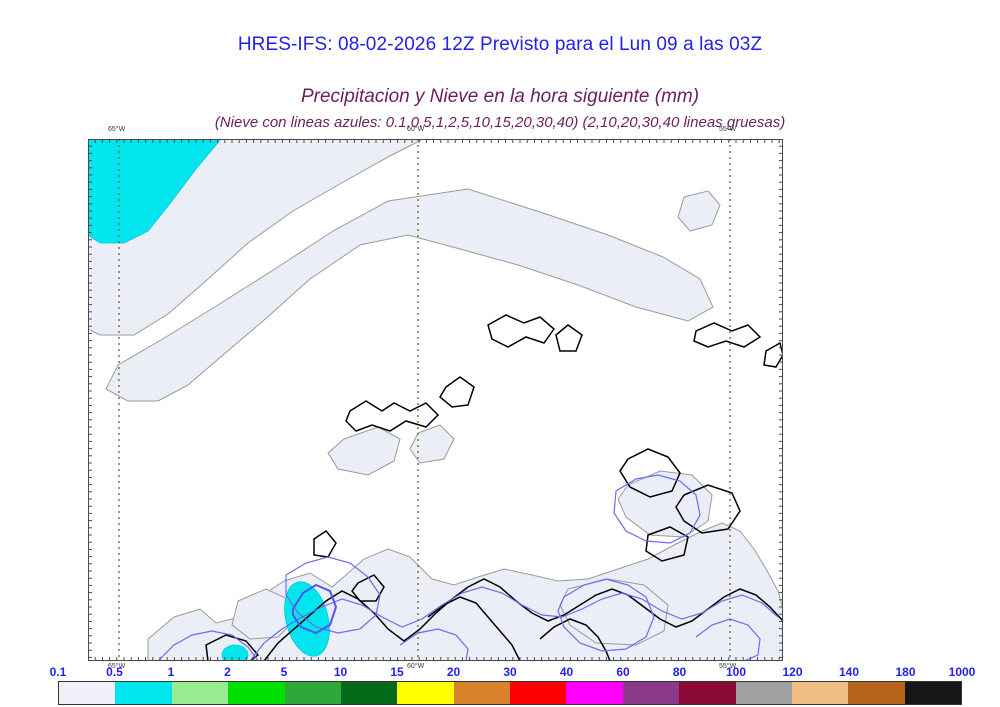 This screenshot has height=707, width=1000. I want to click on colorbar-swatch-0.1, so click(87, 693).